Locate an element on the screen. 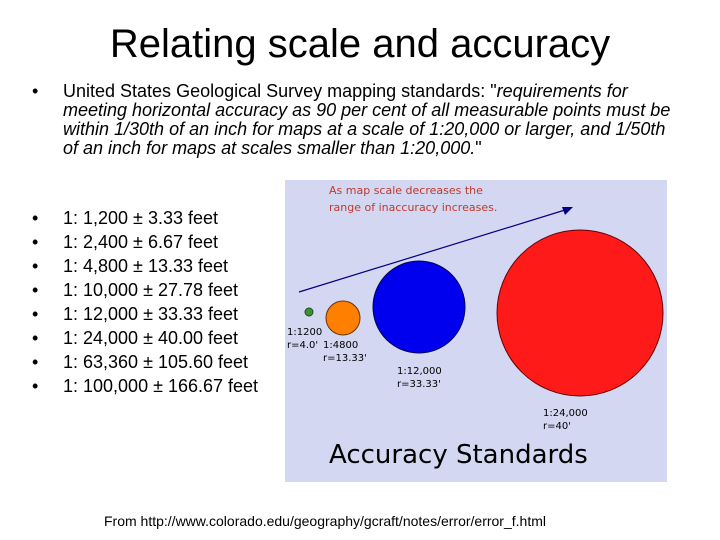  list-item-text: 1: 2,400 ± 6.67 feet is located at coordinates (140, 242).